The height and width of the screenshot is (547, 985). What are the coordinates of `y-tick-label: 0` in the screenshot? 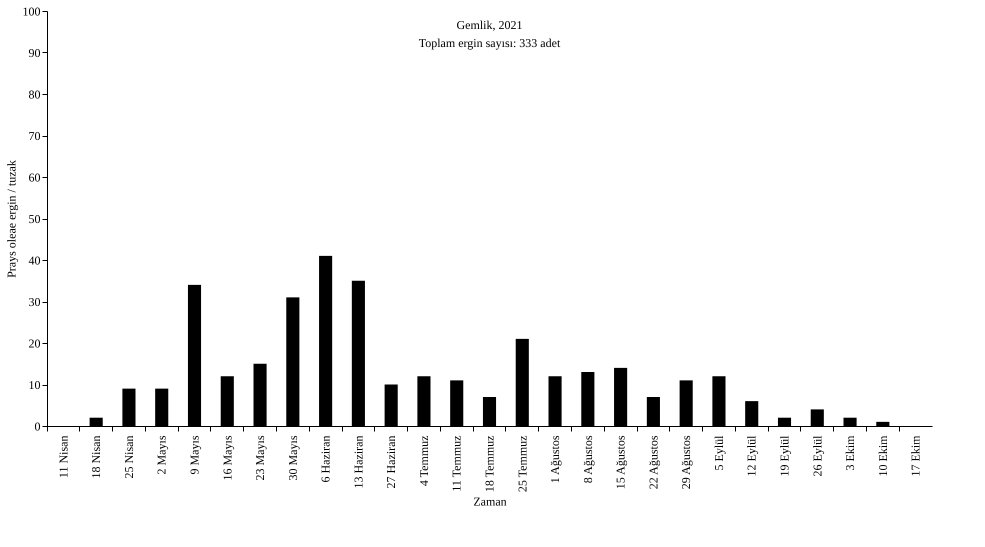 It's located at (37, 427).